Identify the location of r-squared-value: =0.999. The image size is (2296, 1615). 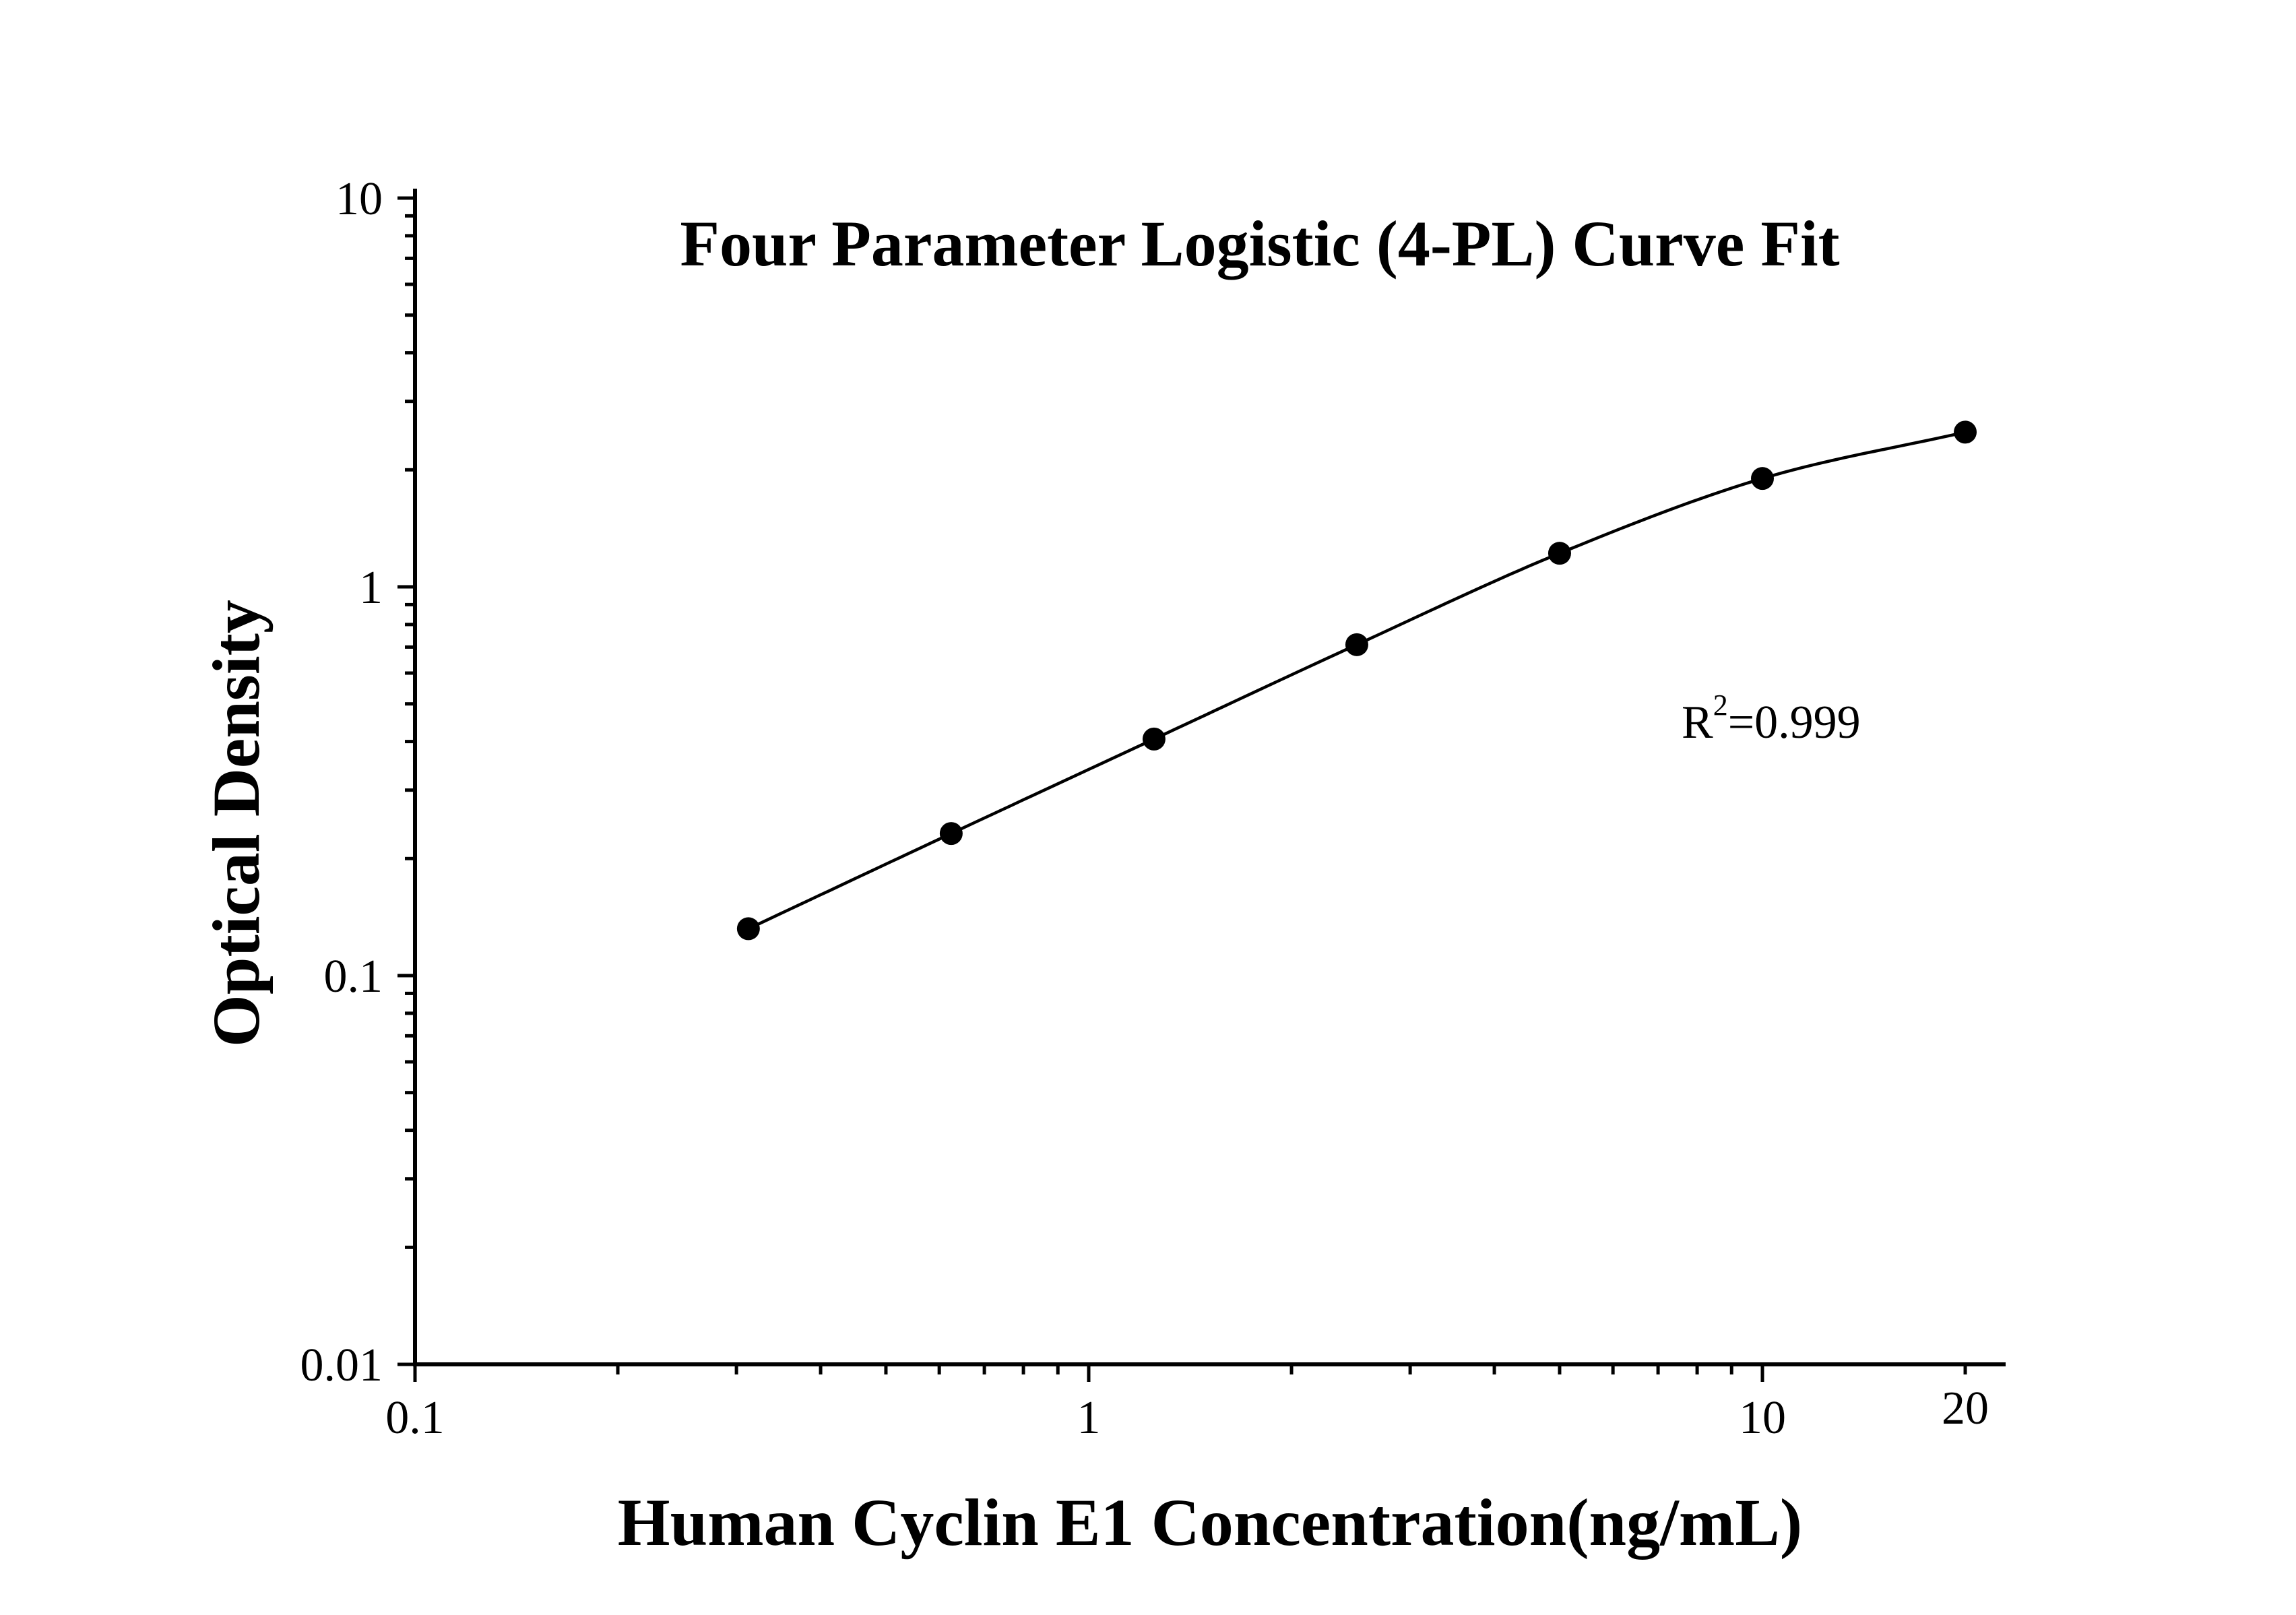
(1794, 723).